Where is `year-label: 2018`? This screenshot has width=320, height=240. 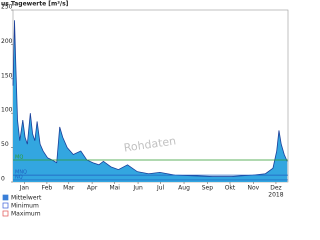 year-label: 2018 is located at coordinates (275, 195).